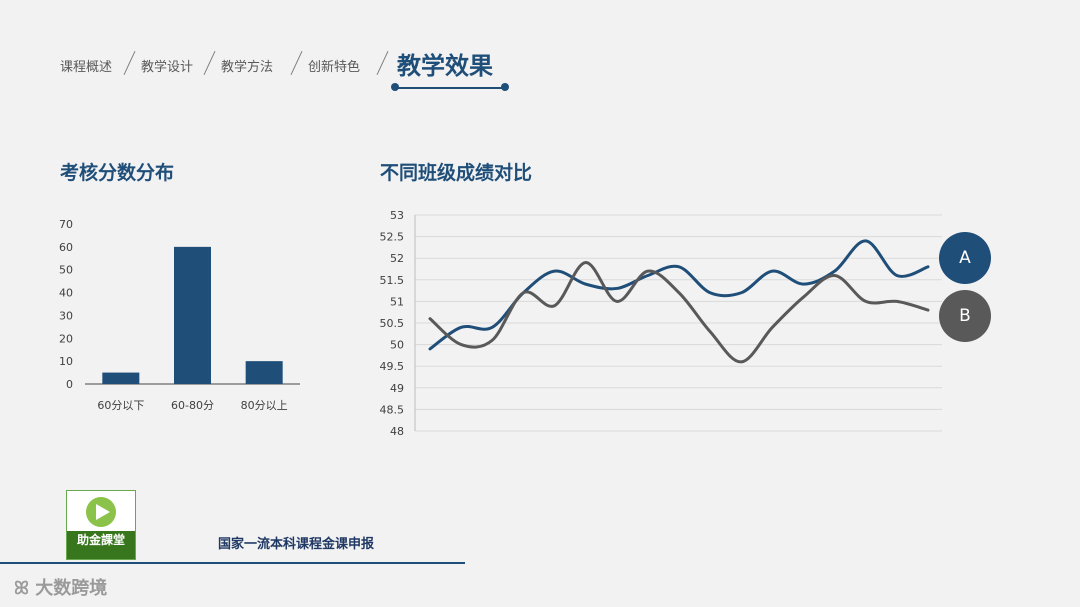  What do you see at coordinates (117, 173) in the screenshot?
I see `score-distribution-title: 考核分数分布` at bounding box center [117, 173].